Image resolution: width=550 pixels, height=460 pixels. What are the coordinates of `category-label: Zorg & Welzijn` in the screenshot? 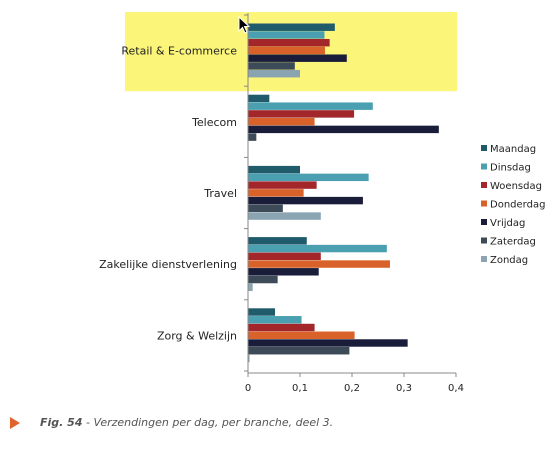 It's located at (197, 335).